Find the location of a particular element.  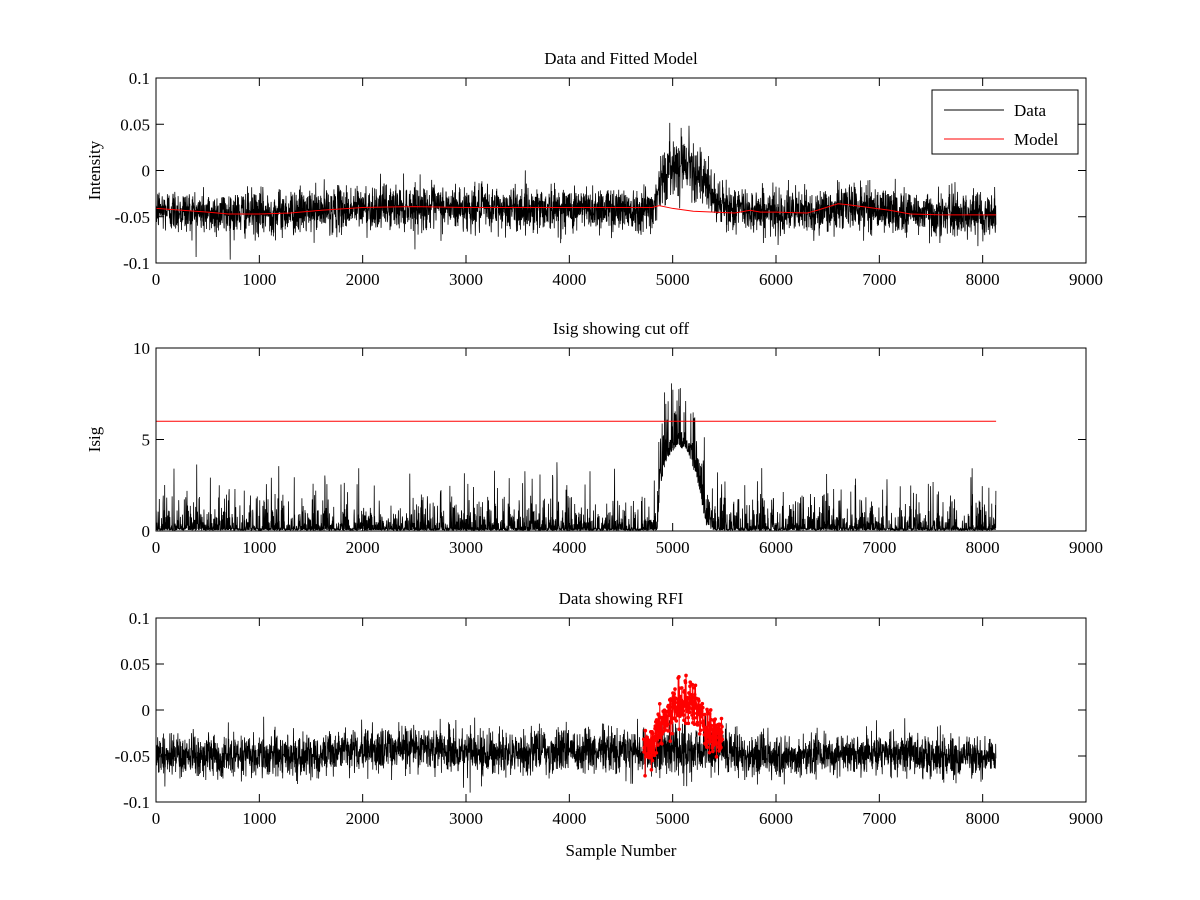

y-tick-label: 0.05 is located at coordinates (135, 664).